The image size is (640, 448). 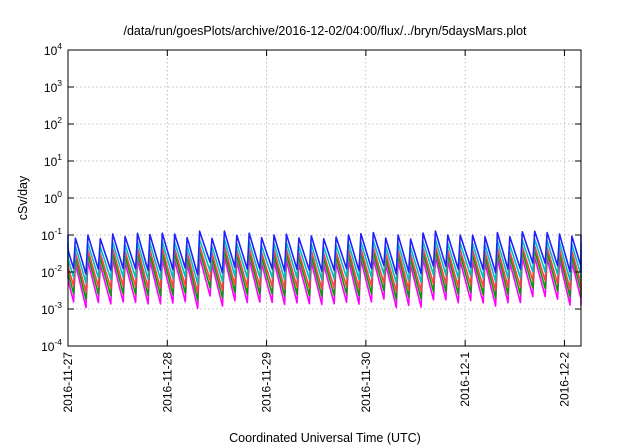 I want to click on x-tick-label: 2016-12-1, so click(x=465, y=379).